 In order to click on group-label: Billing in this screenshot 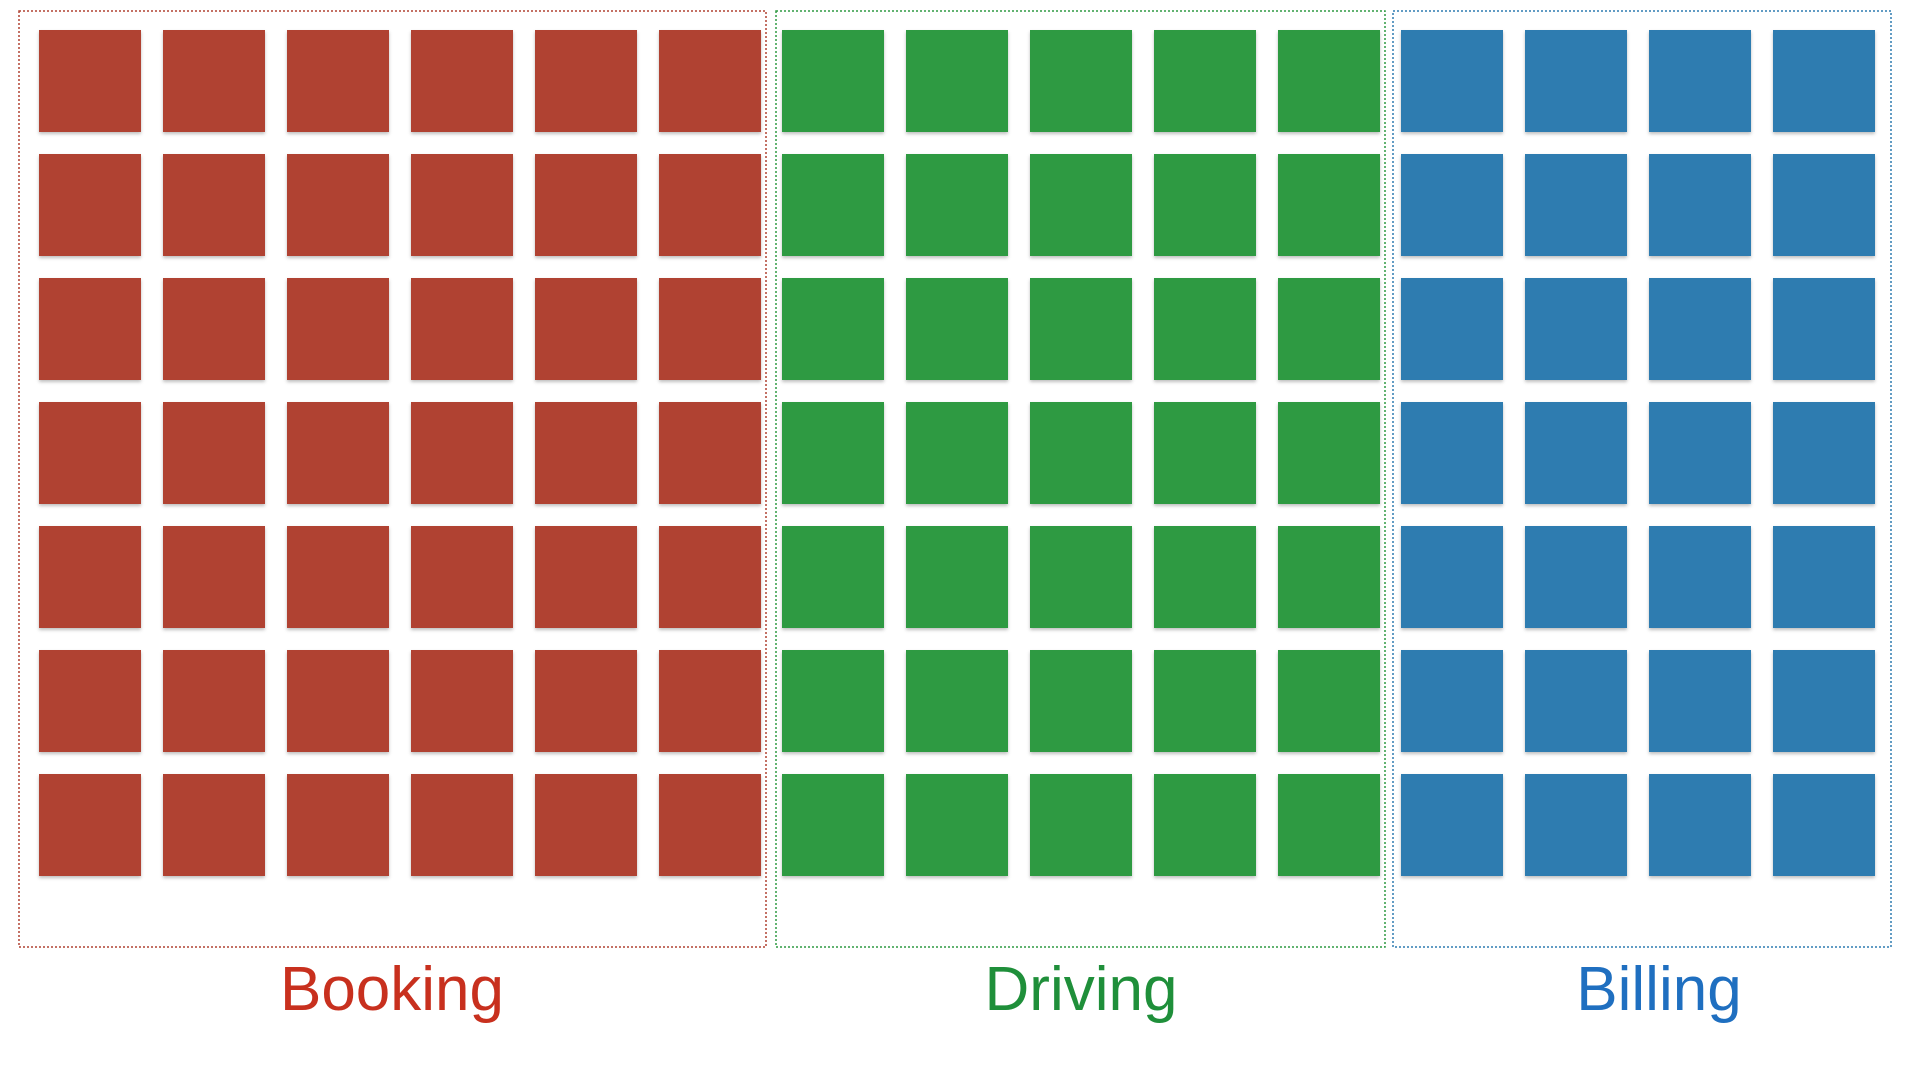, I will do `click(1658, 989)`.